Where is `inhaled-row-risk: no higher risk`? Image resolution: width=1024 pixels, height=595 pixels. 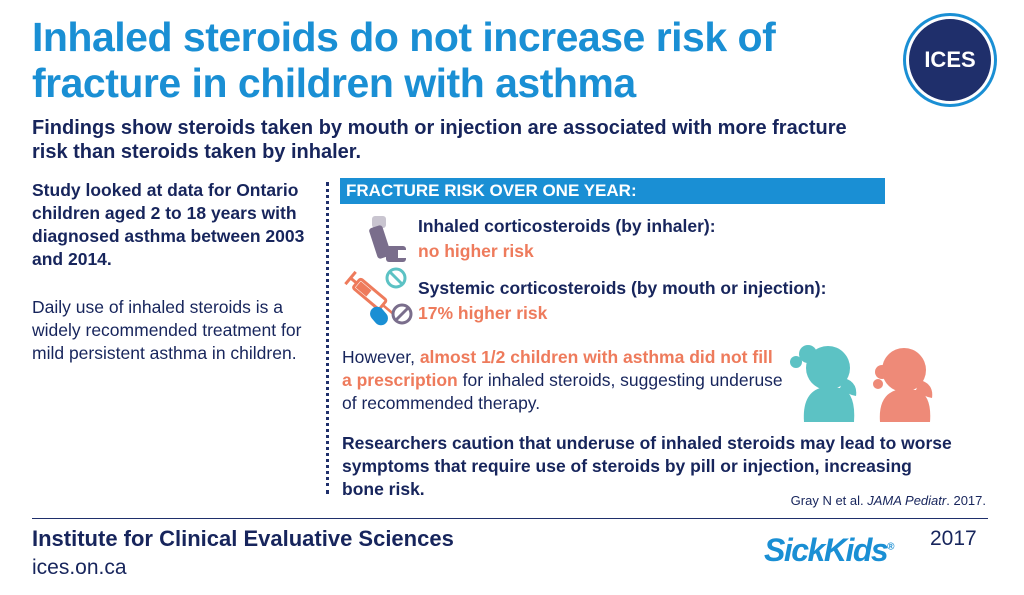
inhaled-row-risk: no higher risk is located at coordinates (476, 251).